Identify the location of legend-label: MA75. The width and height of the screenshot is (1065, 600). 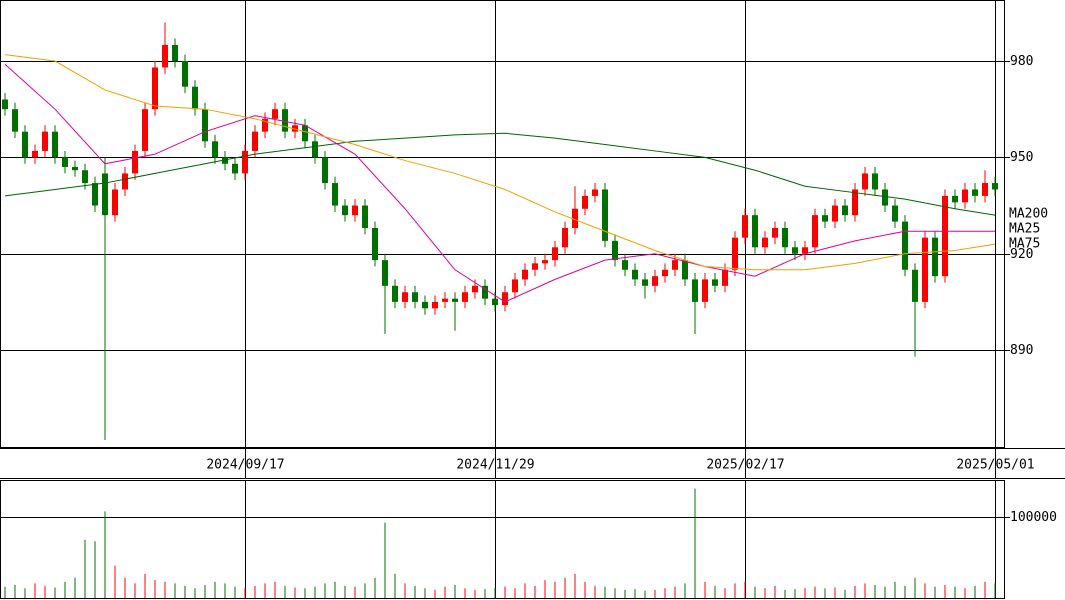
(1024, 244).